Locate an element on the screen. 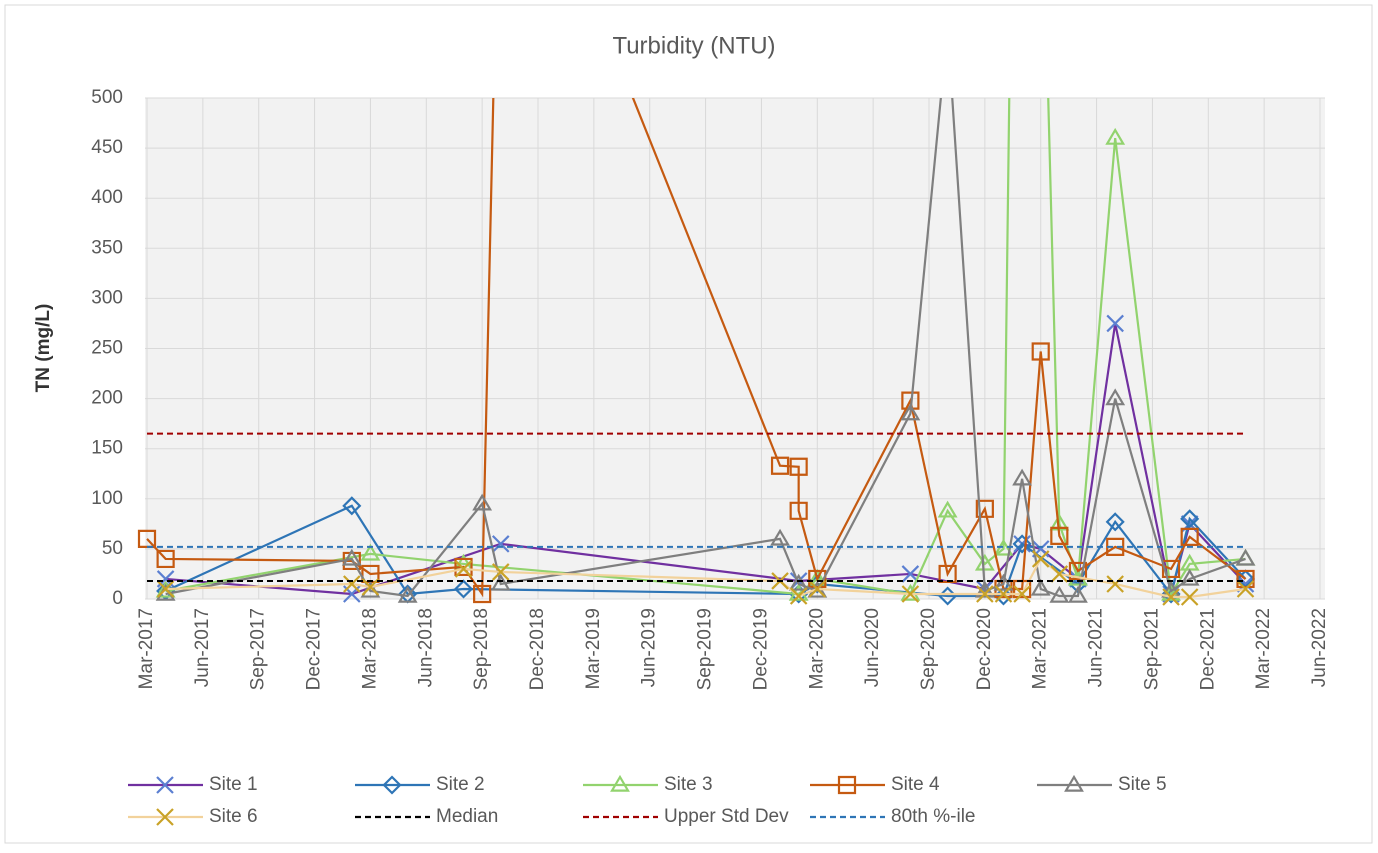  legend-label: Site 6 is located at coordinates (233, 816).